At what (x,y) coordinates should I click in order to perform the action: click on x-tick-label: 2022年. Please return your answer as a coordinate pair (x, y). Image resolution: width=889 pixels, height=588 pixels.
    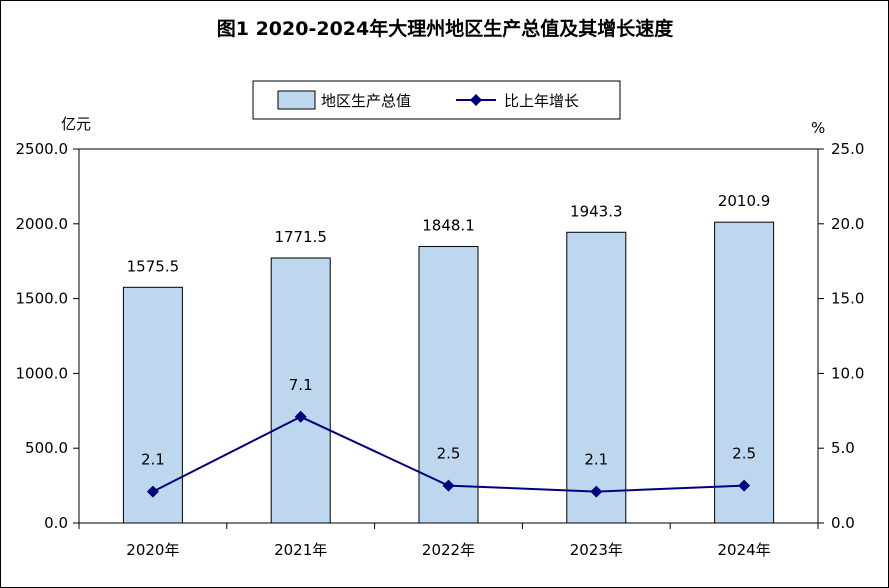
    Looking at the image, I should click on (448, 550).